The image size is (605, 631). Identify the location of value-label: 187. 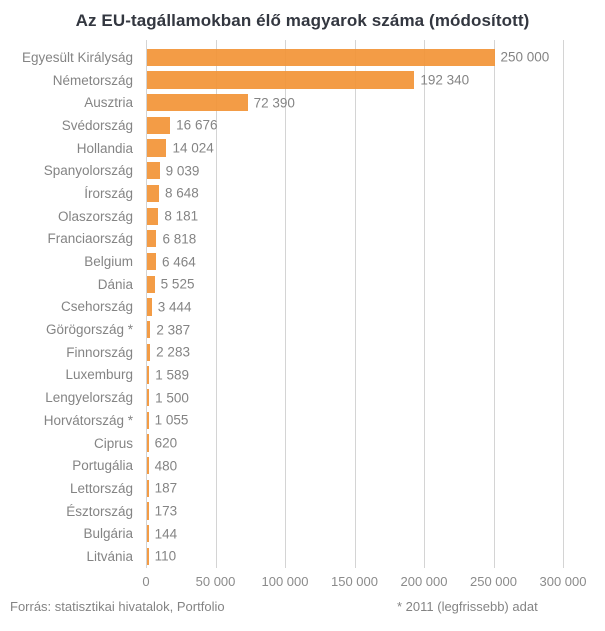
(166, 488).